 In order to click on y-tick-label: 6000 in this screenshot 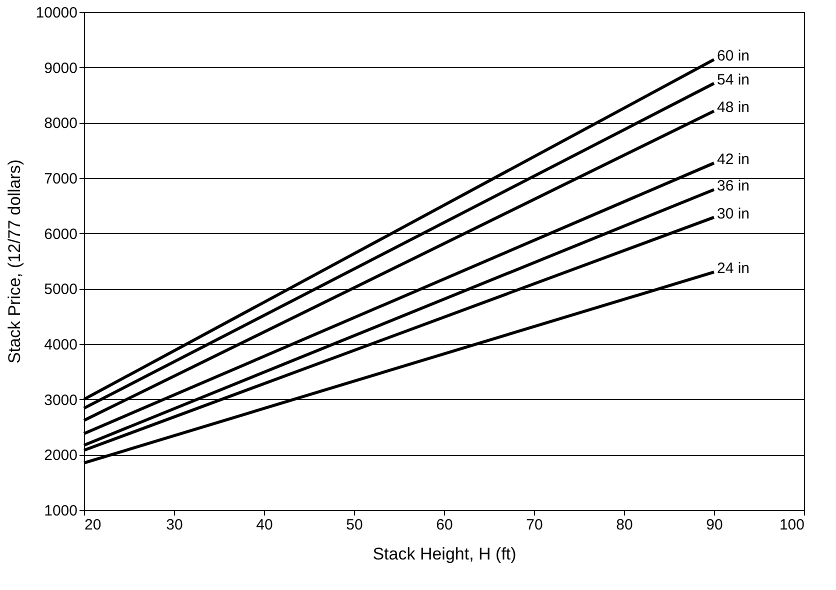, I will do `click(61, 234)`.